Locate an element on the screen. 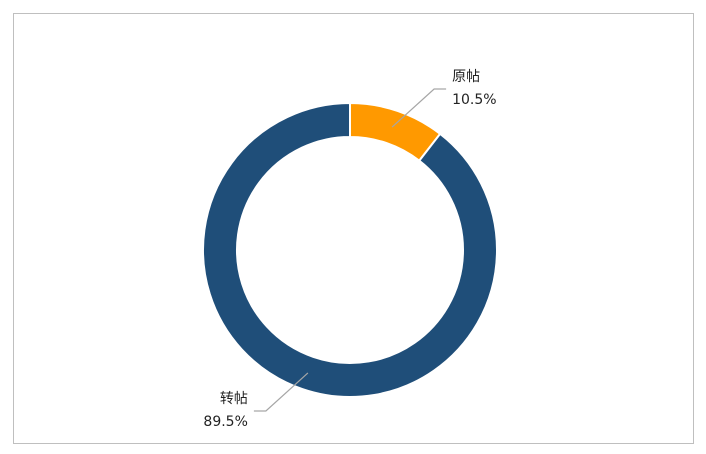 This screenshot has height=454, width=706. category-label: 转帖 is located at coordinates (234, 399).